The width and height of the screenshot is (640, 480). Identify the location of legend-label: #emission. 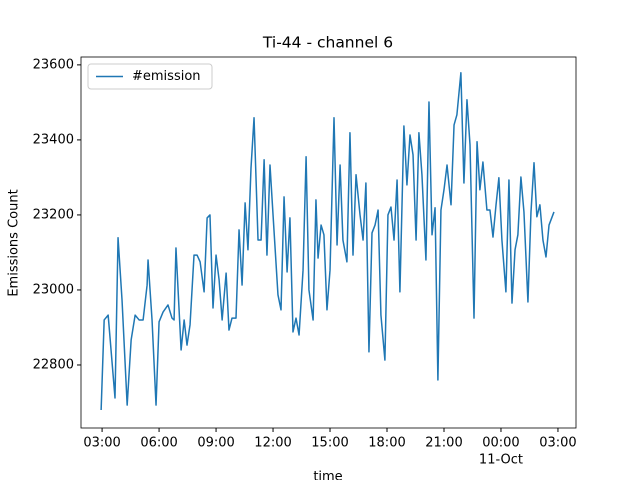
(166, 76).